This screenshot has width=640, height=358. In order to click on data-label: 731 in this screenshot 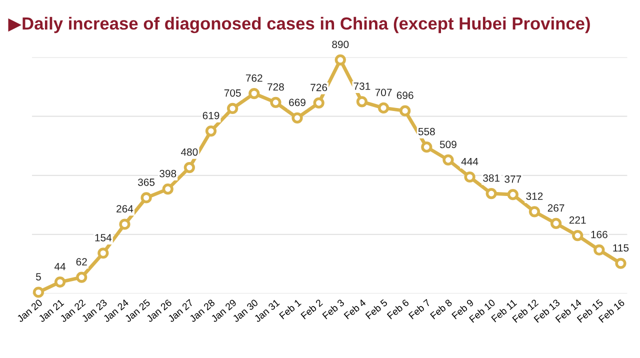, I will do `click(362, 86)`.